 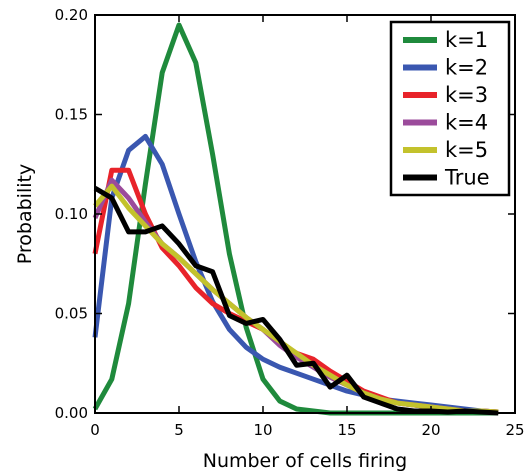 What do you see at coordinates (346, 430) in the screenshot?
I see `x-tick-label: 15` at bounding box center [346, 430].